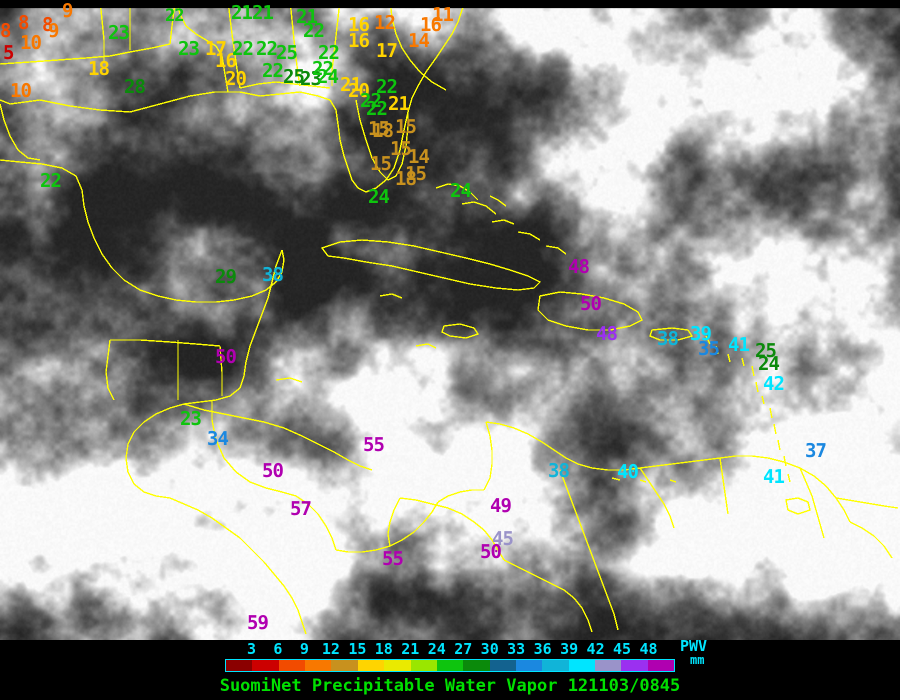  Describe the element at coordinates (709, 349) in the screenshot. I see `station-pwv-value: 35` at that location.